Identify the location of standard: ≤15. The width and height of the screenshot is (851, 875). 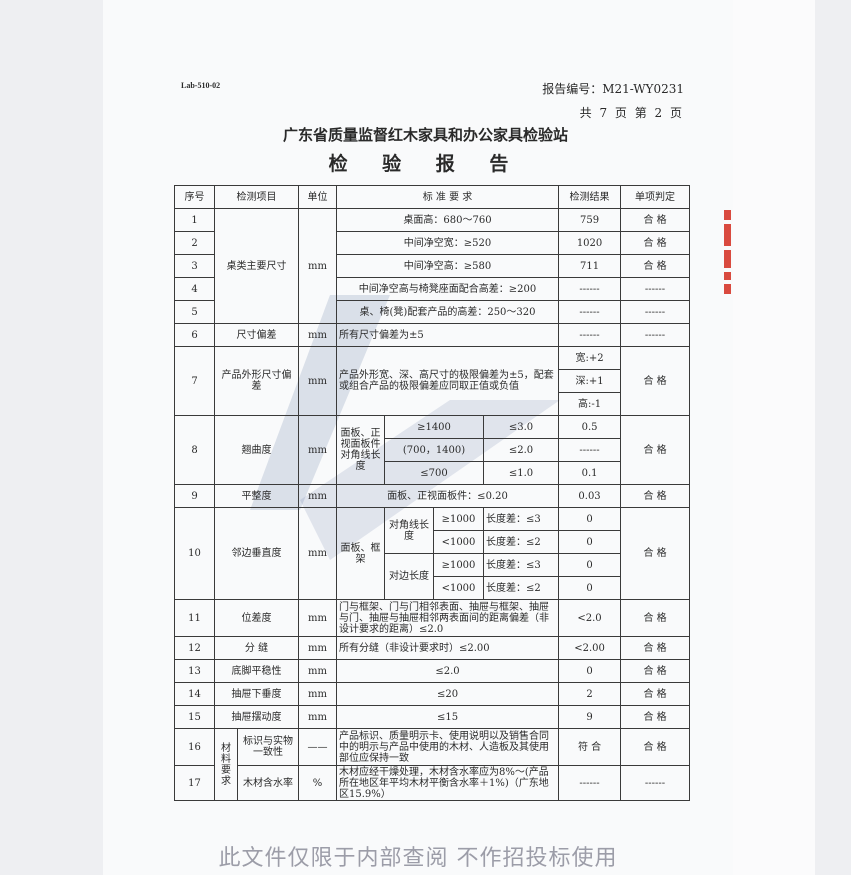
(447, 717).